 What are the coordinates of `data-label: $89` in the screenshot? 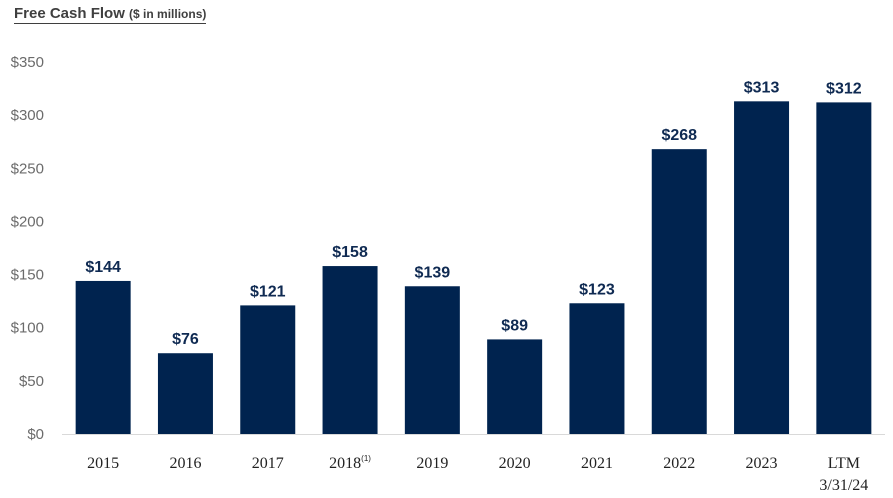 It's located at (514, 325).